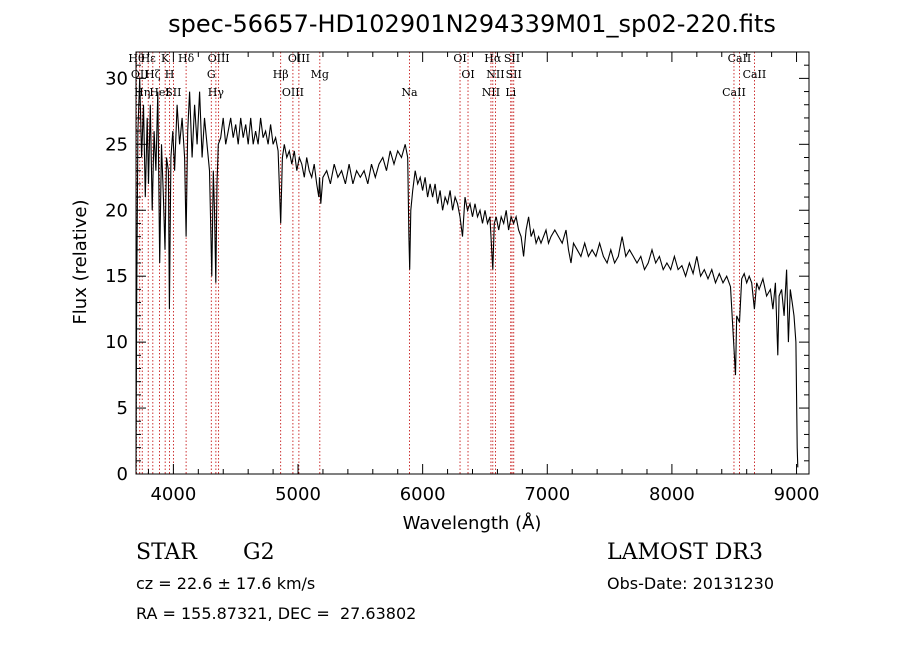  Describe the element at coordinates (281, 74) in the screenshot. I see `line-label: Hβ` at that location.